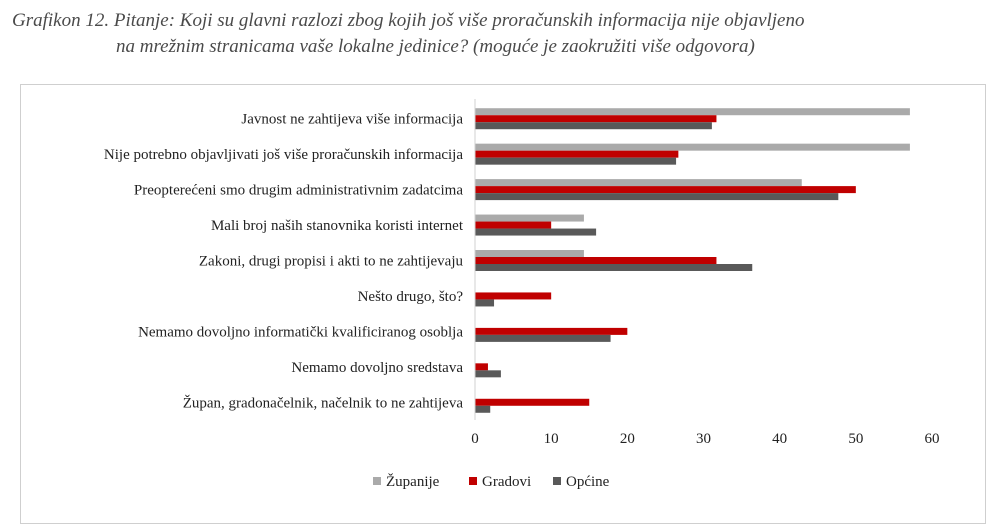 Image resolution: width=1000 pixels, height=531 pixels. Describe the element at coordinates (855, 439) in the screenshot. I see `x-tick-label: 50` at that location.